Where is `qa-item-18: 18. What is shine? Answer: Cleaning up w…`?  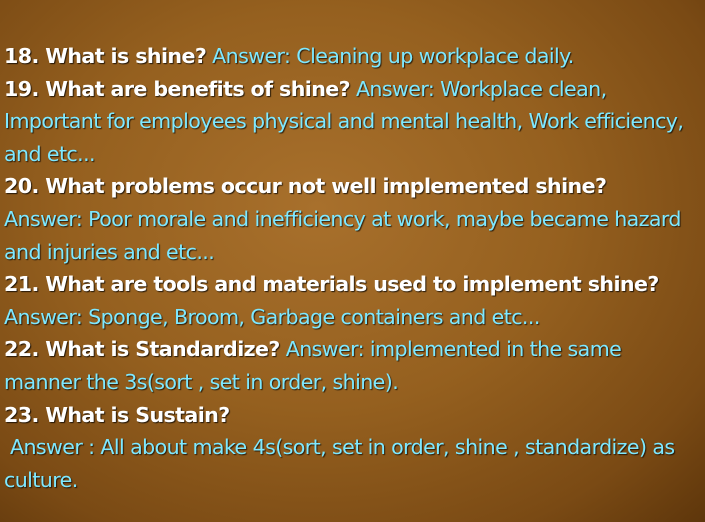
qa-item-18: 18. What is shine? Answer: Cleaning up w… is located at coordinates (353, 56).